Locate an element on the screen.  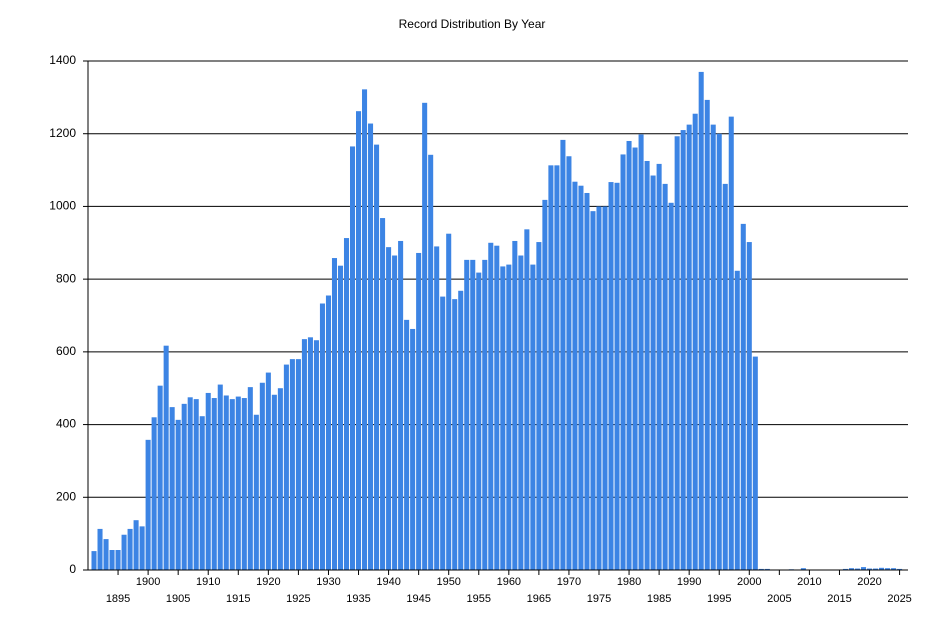
x-tick-label: 1940 is located at coordinates (388, 582).